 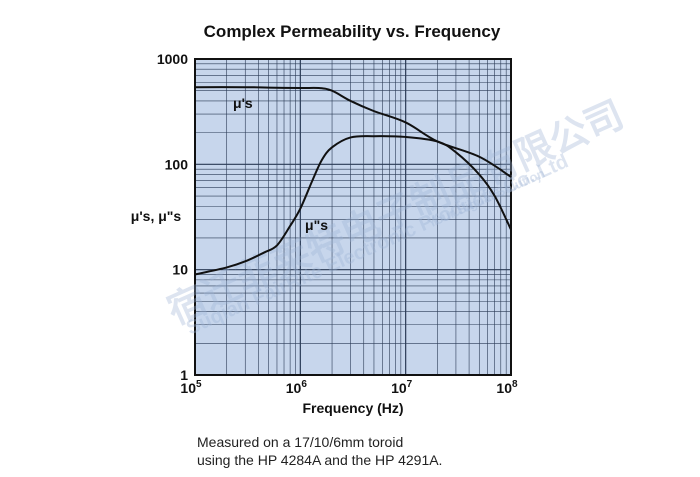 I want to click on series-line-mu-imag, so click(x=353, y=205).